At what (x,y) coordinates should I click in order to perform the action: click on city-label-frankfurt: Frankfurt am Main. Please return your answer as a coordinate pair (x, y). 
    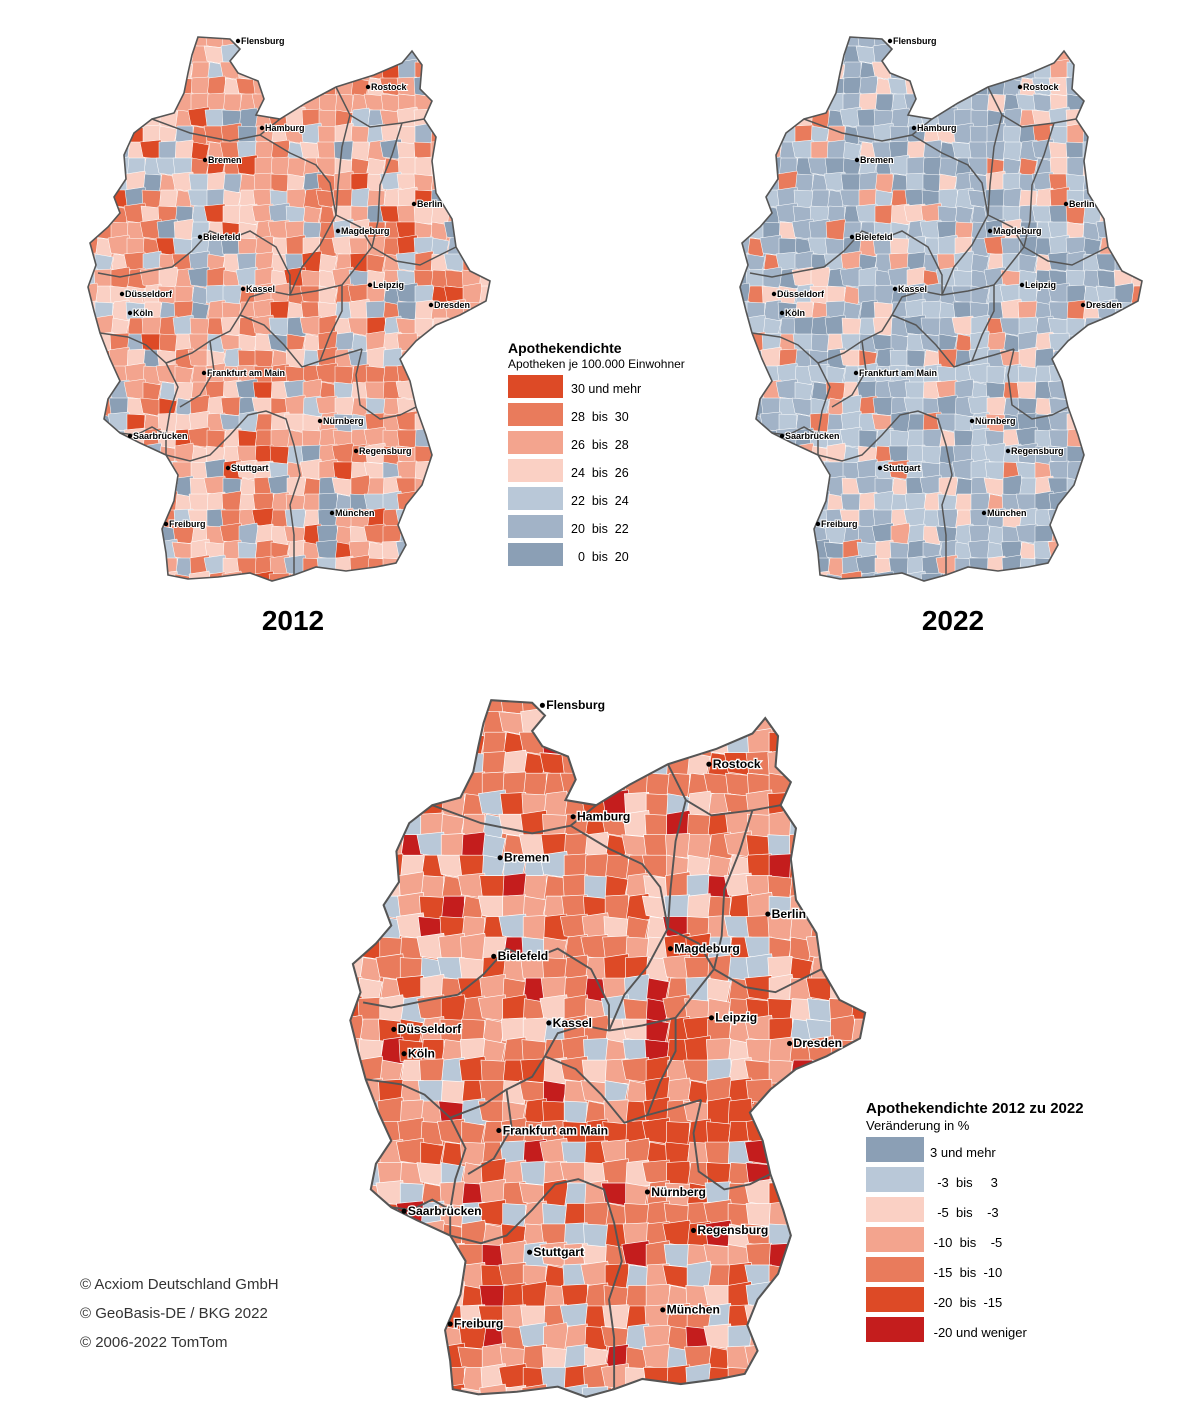
    Looking at the image, I should click on (898, 373).